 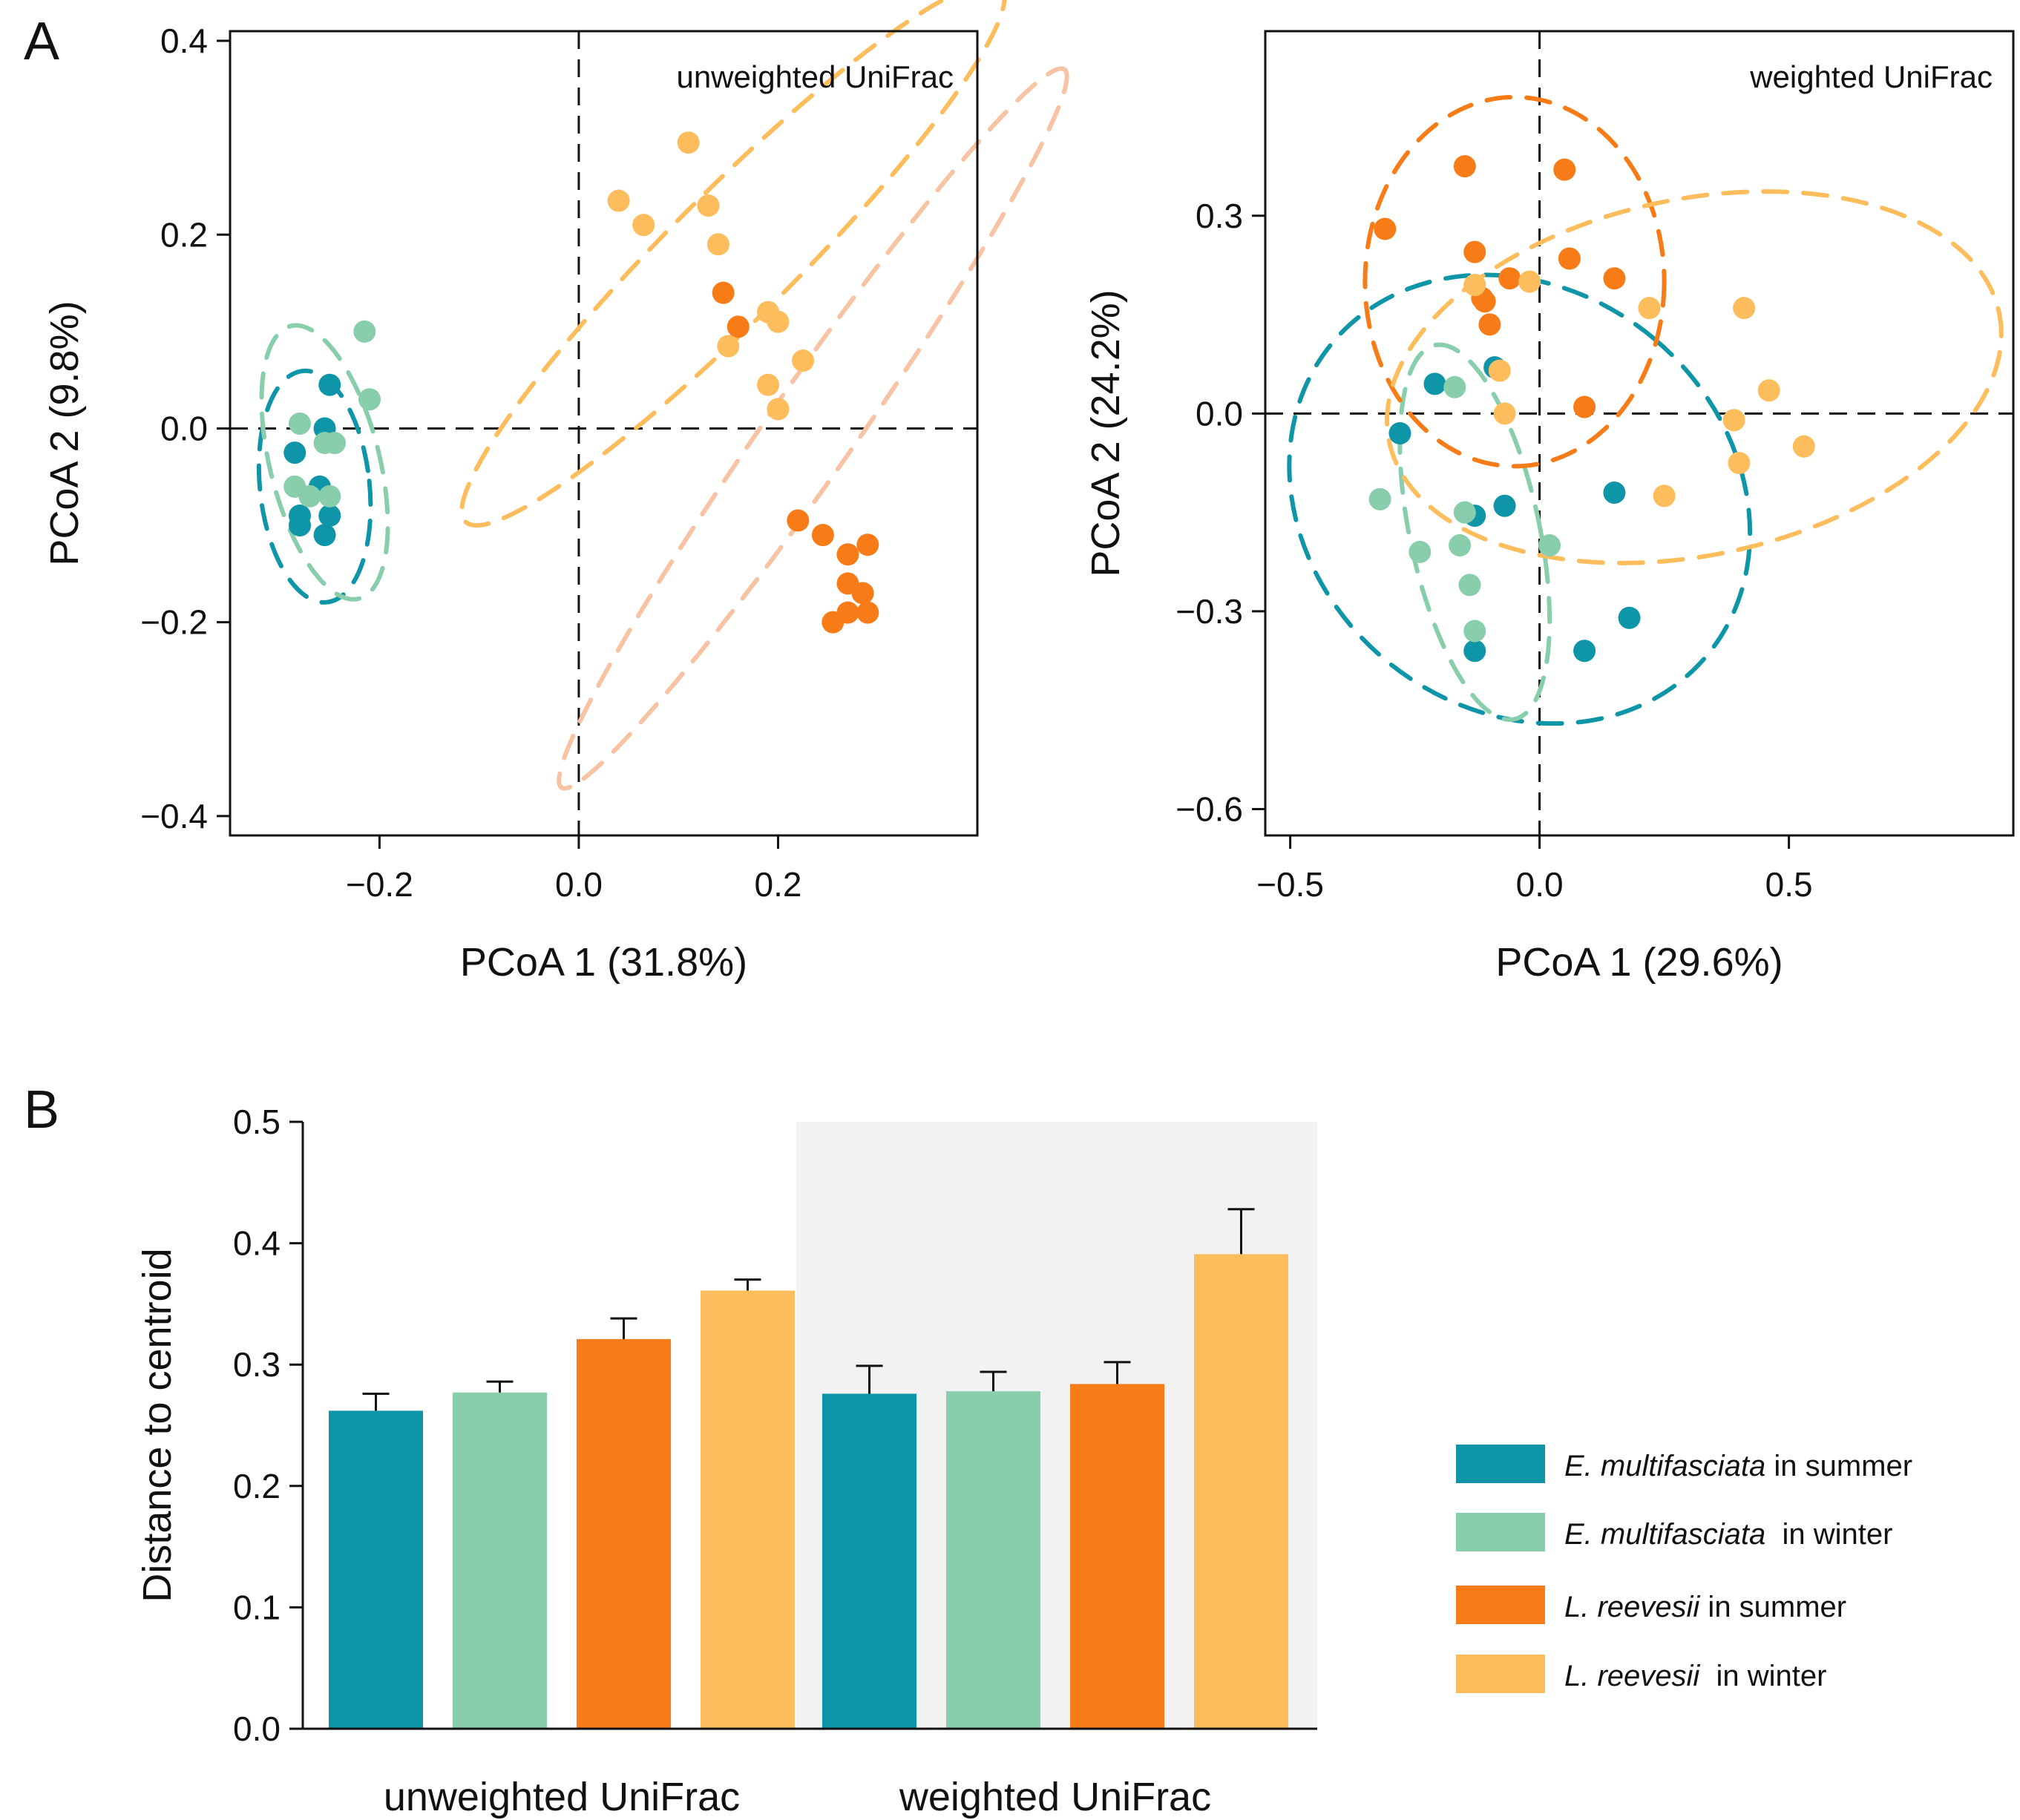 I want to click on y-tick-label: 0.4, so click(x=184, y=41).